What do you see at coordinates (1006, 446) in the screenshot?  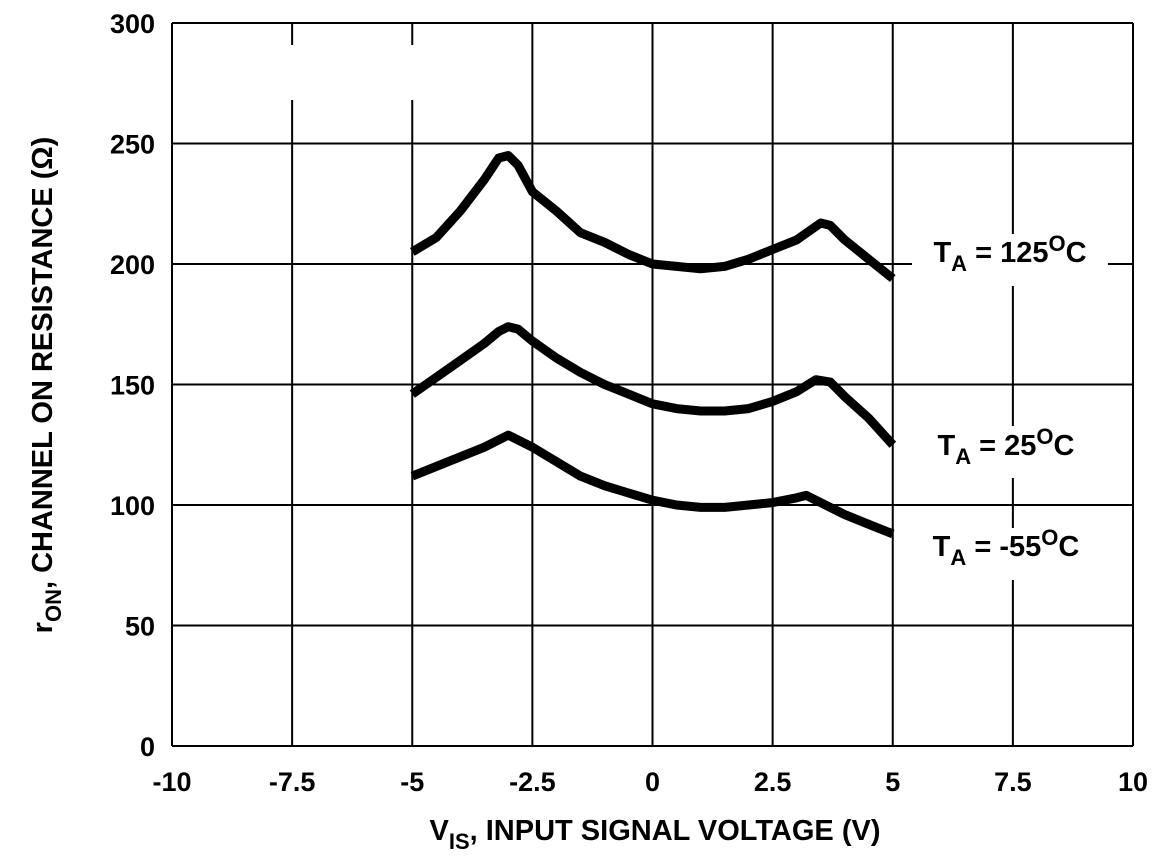 I see `series-label-1: TA = 25OC` at bounding box center [1006, 446].